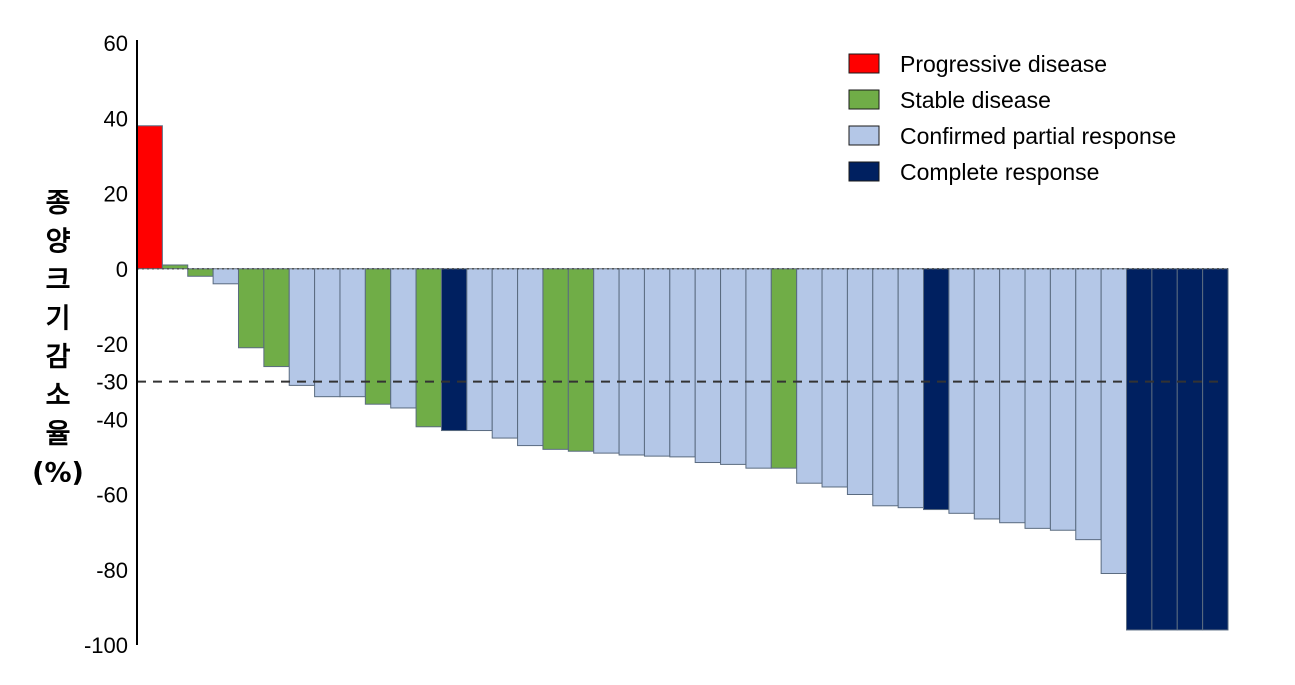  Describe the element at coordinates (112, 382) in the screenshot. I see `y-tick-label: -30` at that location.